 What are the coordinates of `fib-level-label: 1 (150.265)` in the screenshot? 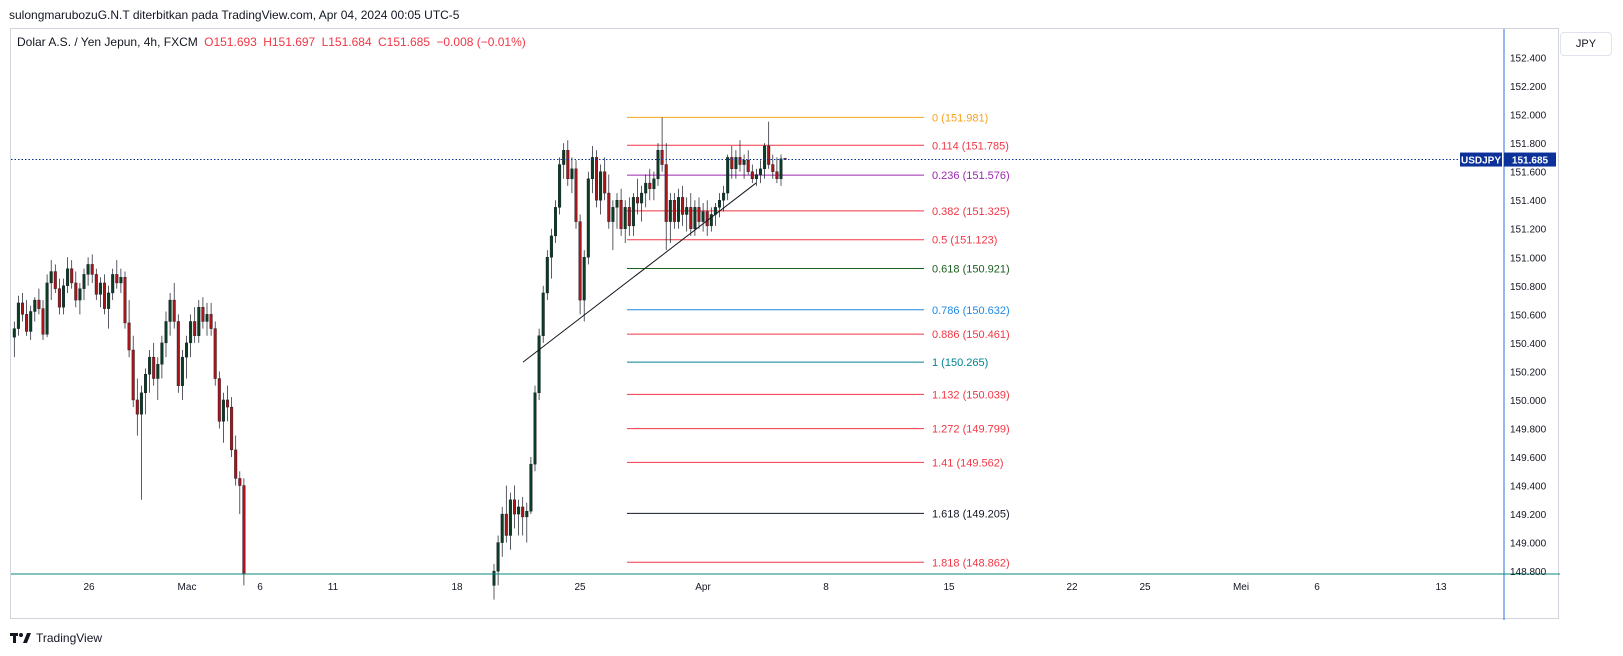 It's located at (960, 363).